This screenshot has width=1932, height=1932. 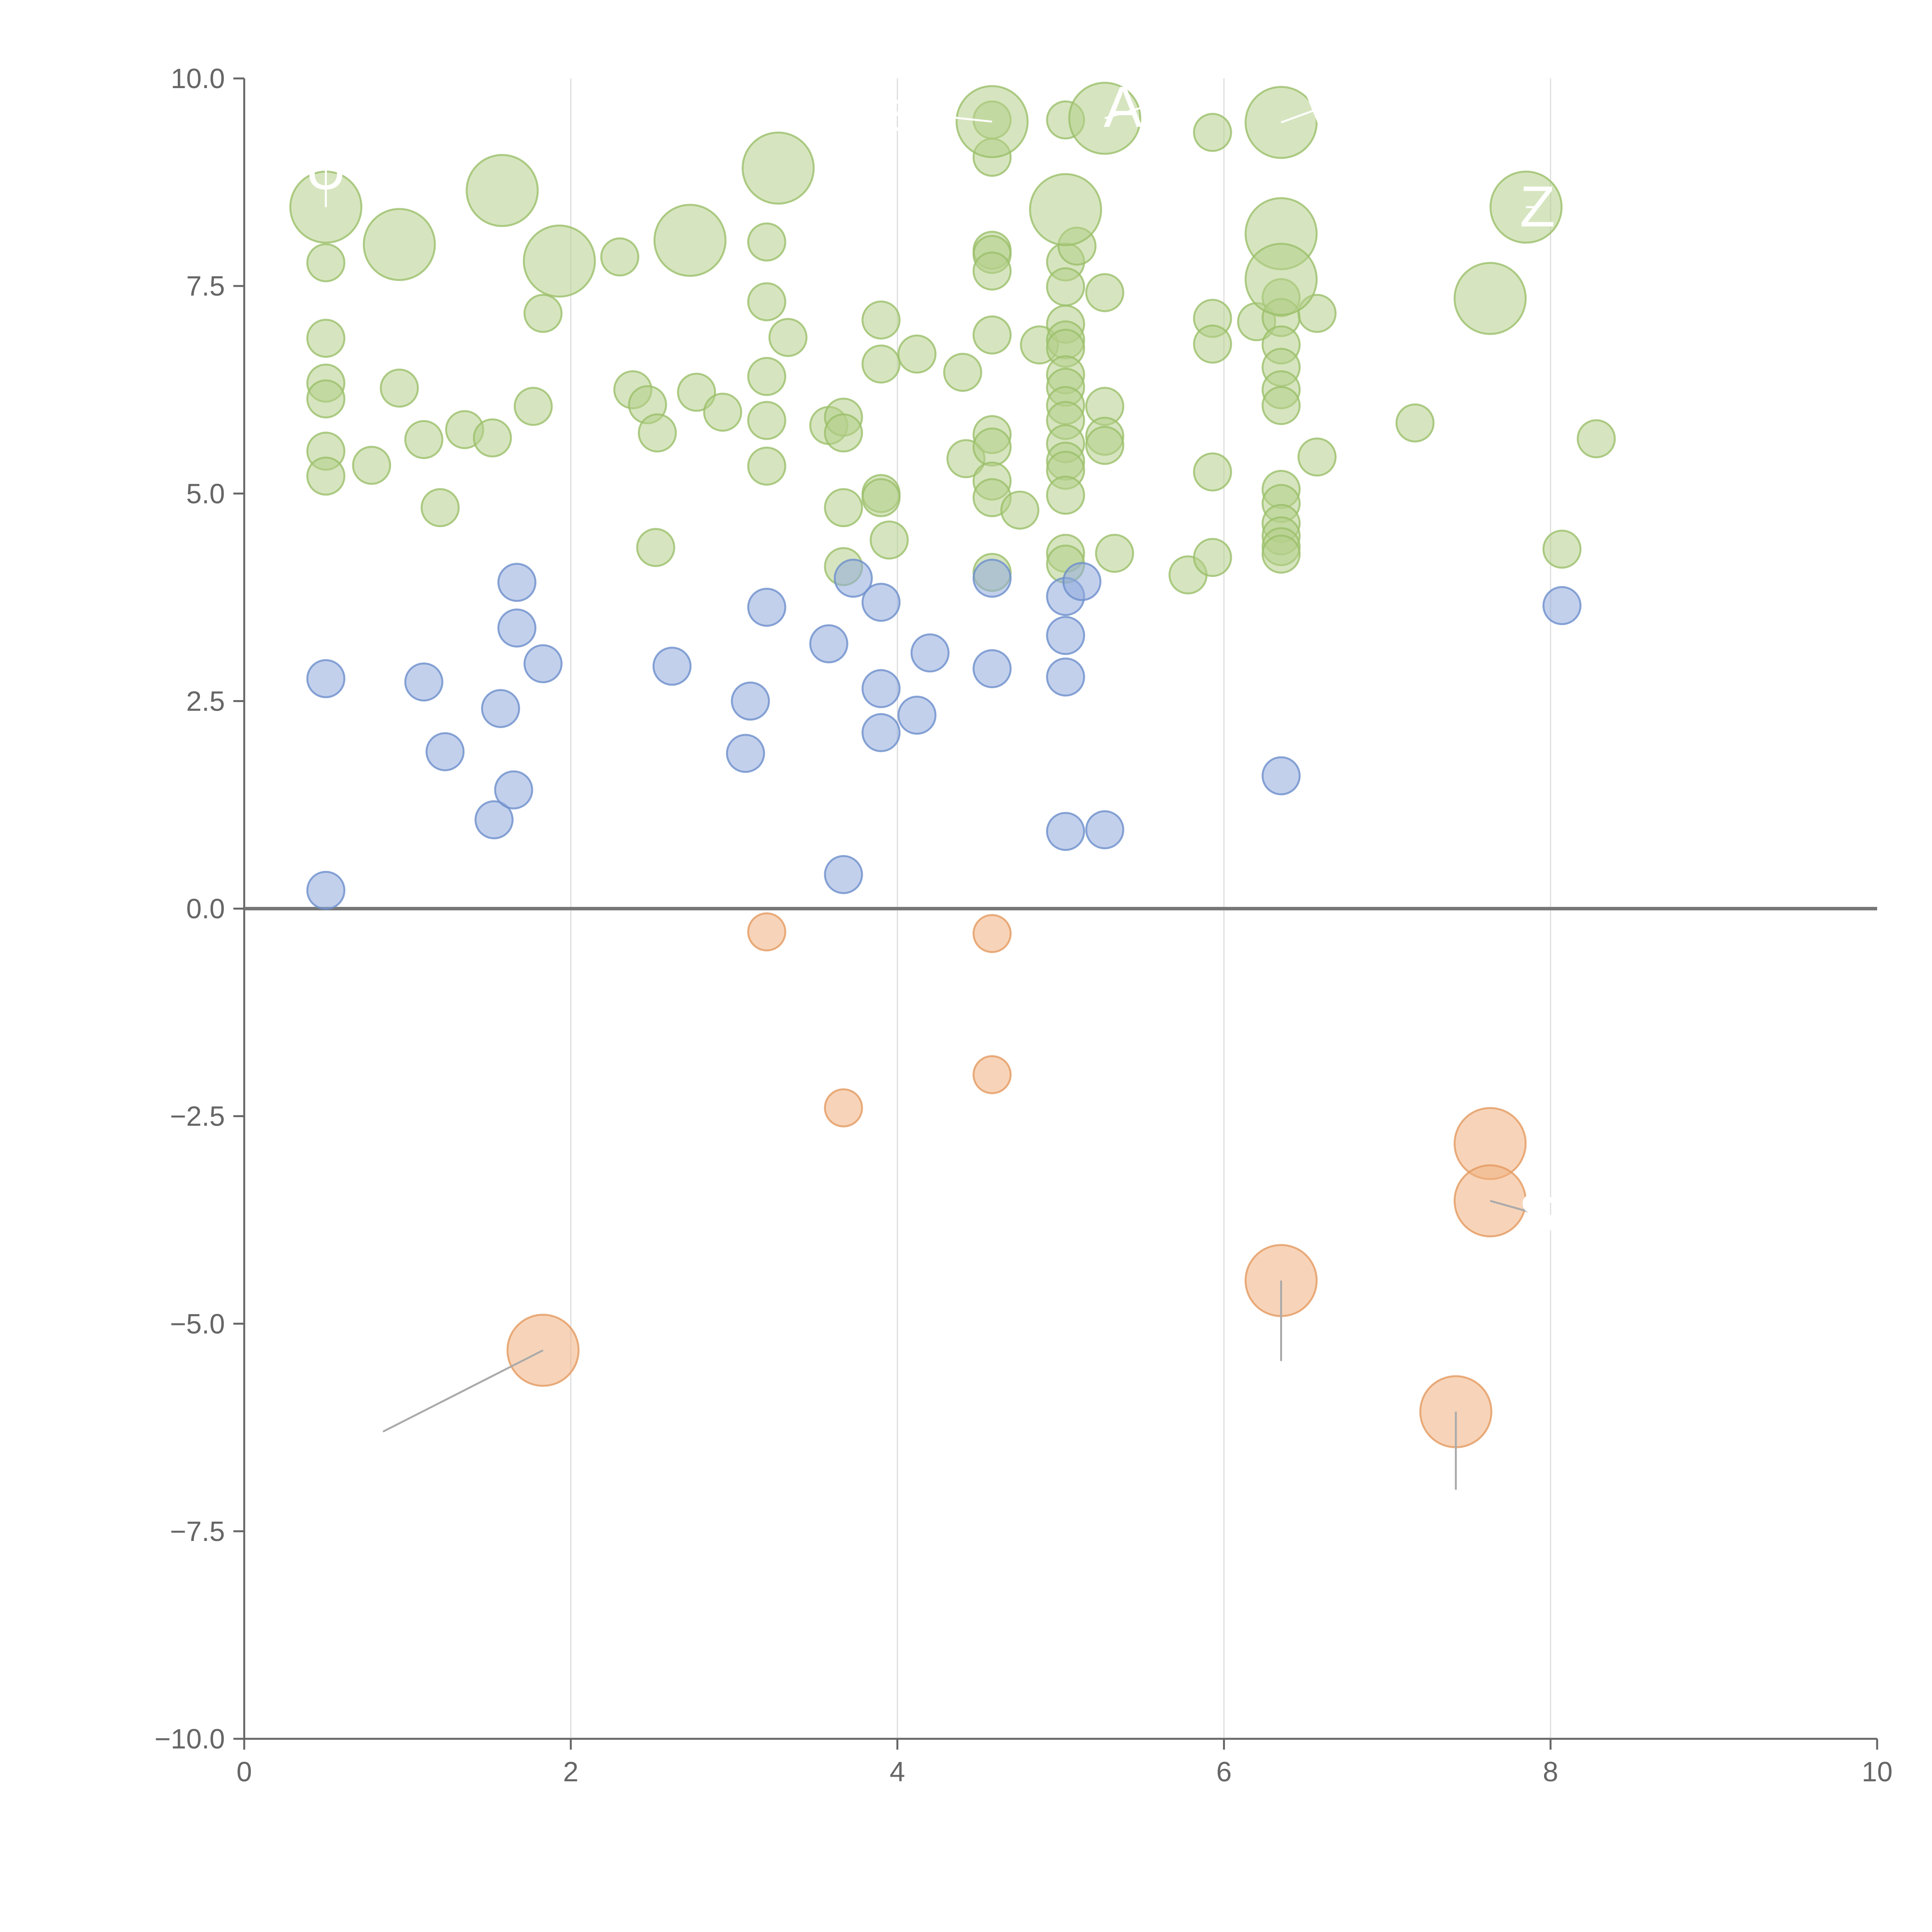 I want to click on y-tick-label: −2.5, so click(x=198, y=1116).